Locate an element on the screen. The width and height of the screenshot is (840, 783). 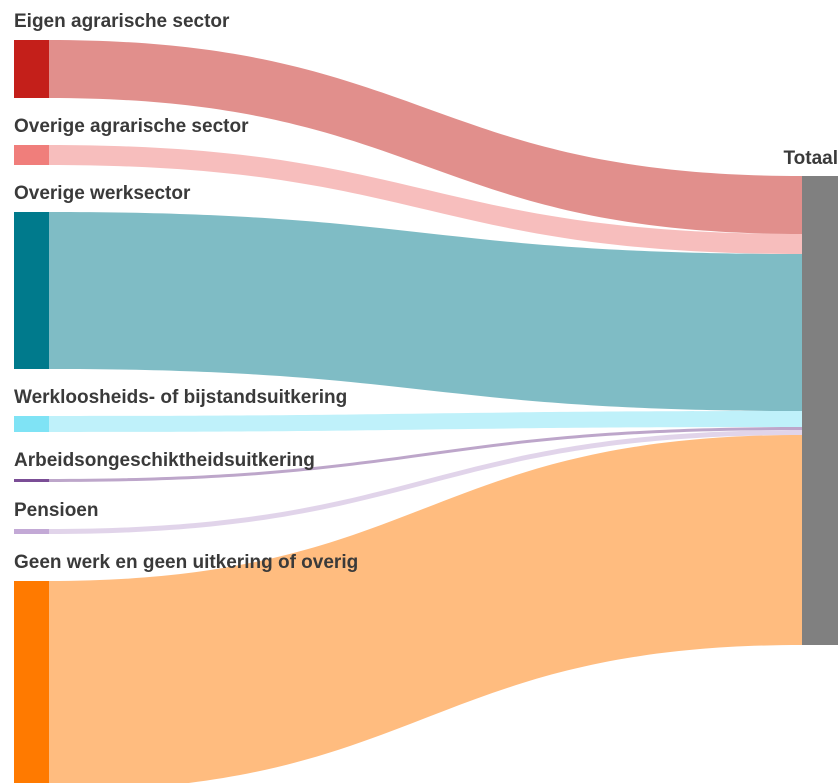
source-label: Overige werksector is located at coordinates (102, 193).